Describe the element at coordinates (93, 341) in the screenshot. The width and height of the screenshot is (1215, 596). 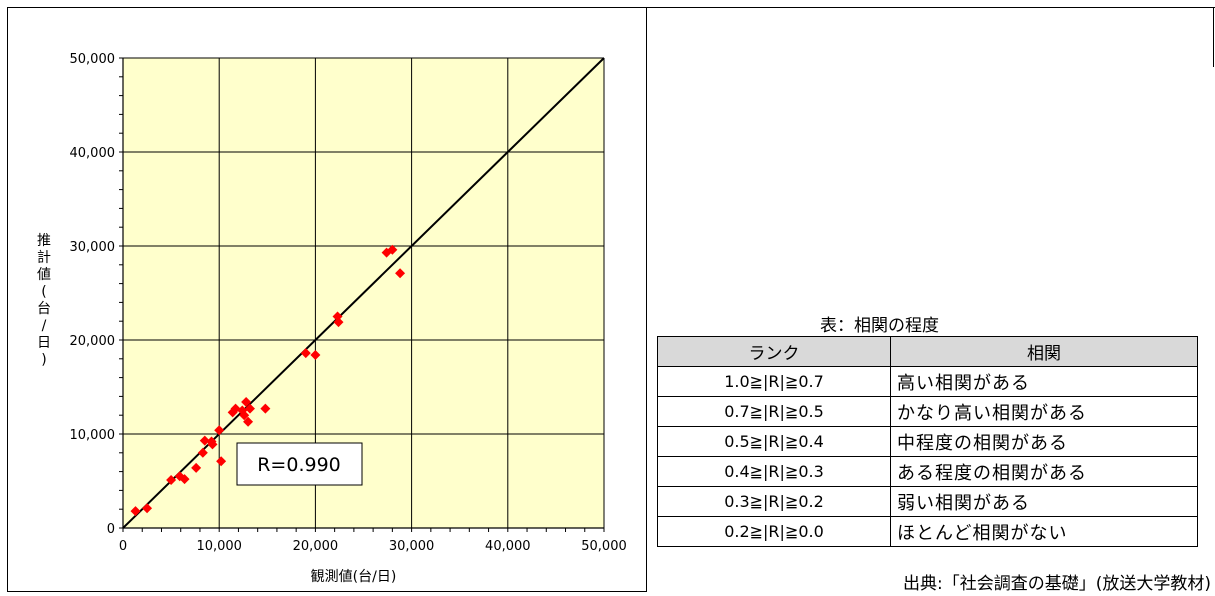
I see `y-tick-label: 20,000` at that location.